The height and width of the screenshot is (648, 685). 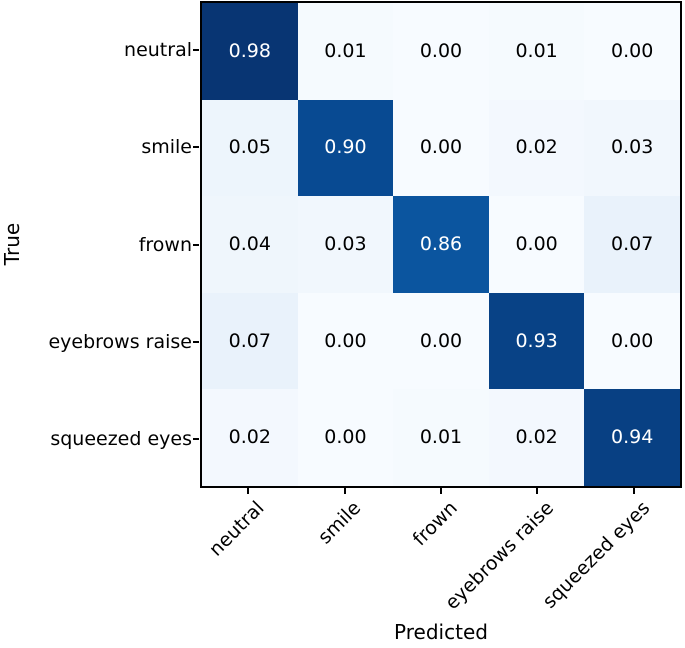 I want to click on x-axis-label: Predicted, so click(x=441, y=632).